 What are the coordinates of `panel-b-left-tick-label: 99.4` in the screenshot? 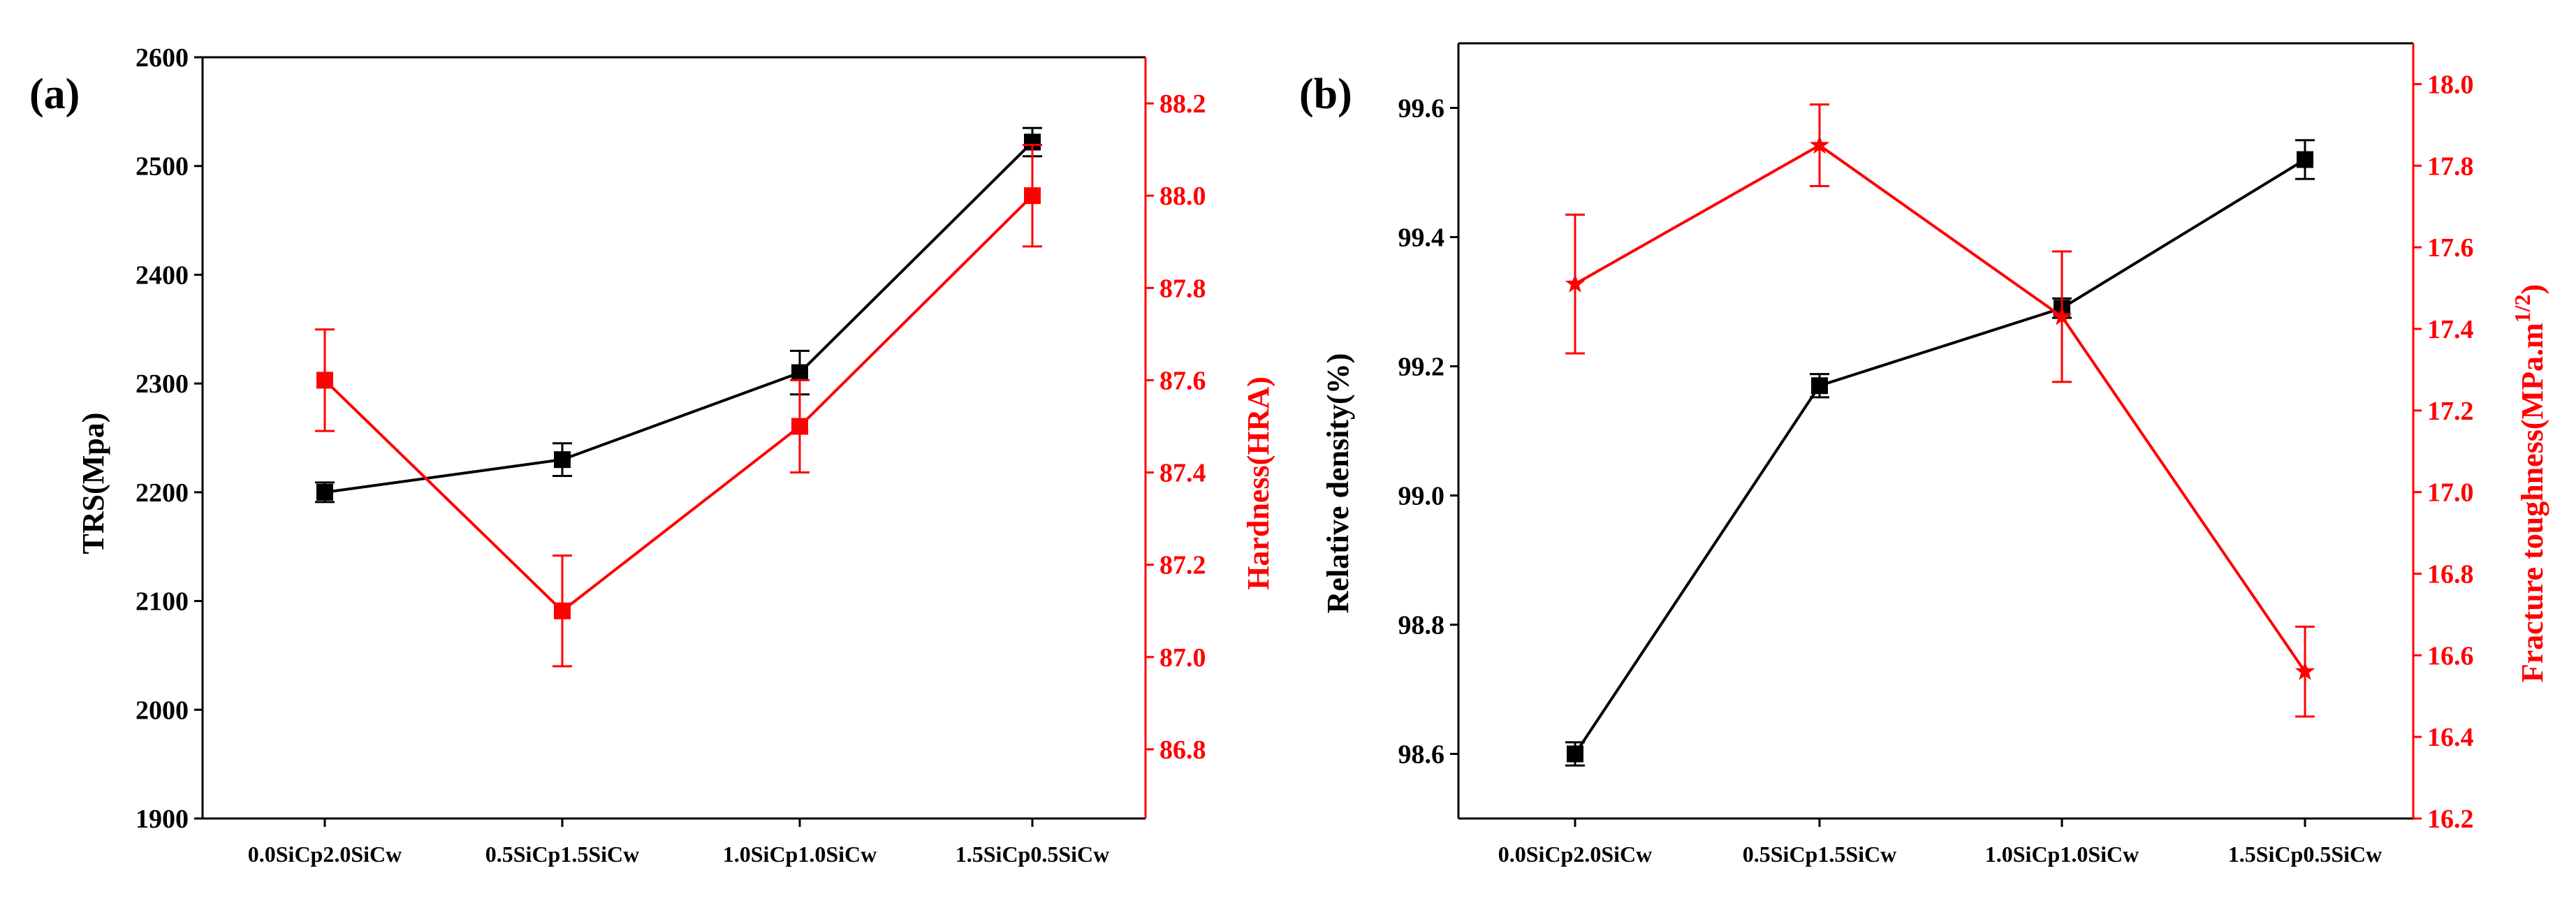 It's located at (1421, 238).